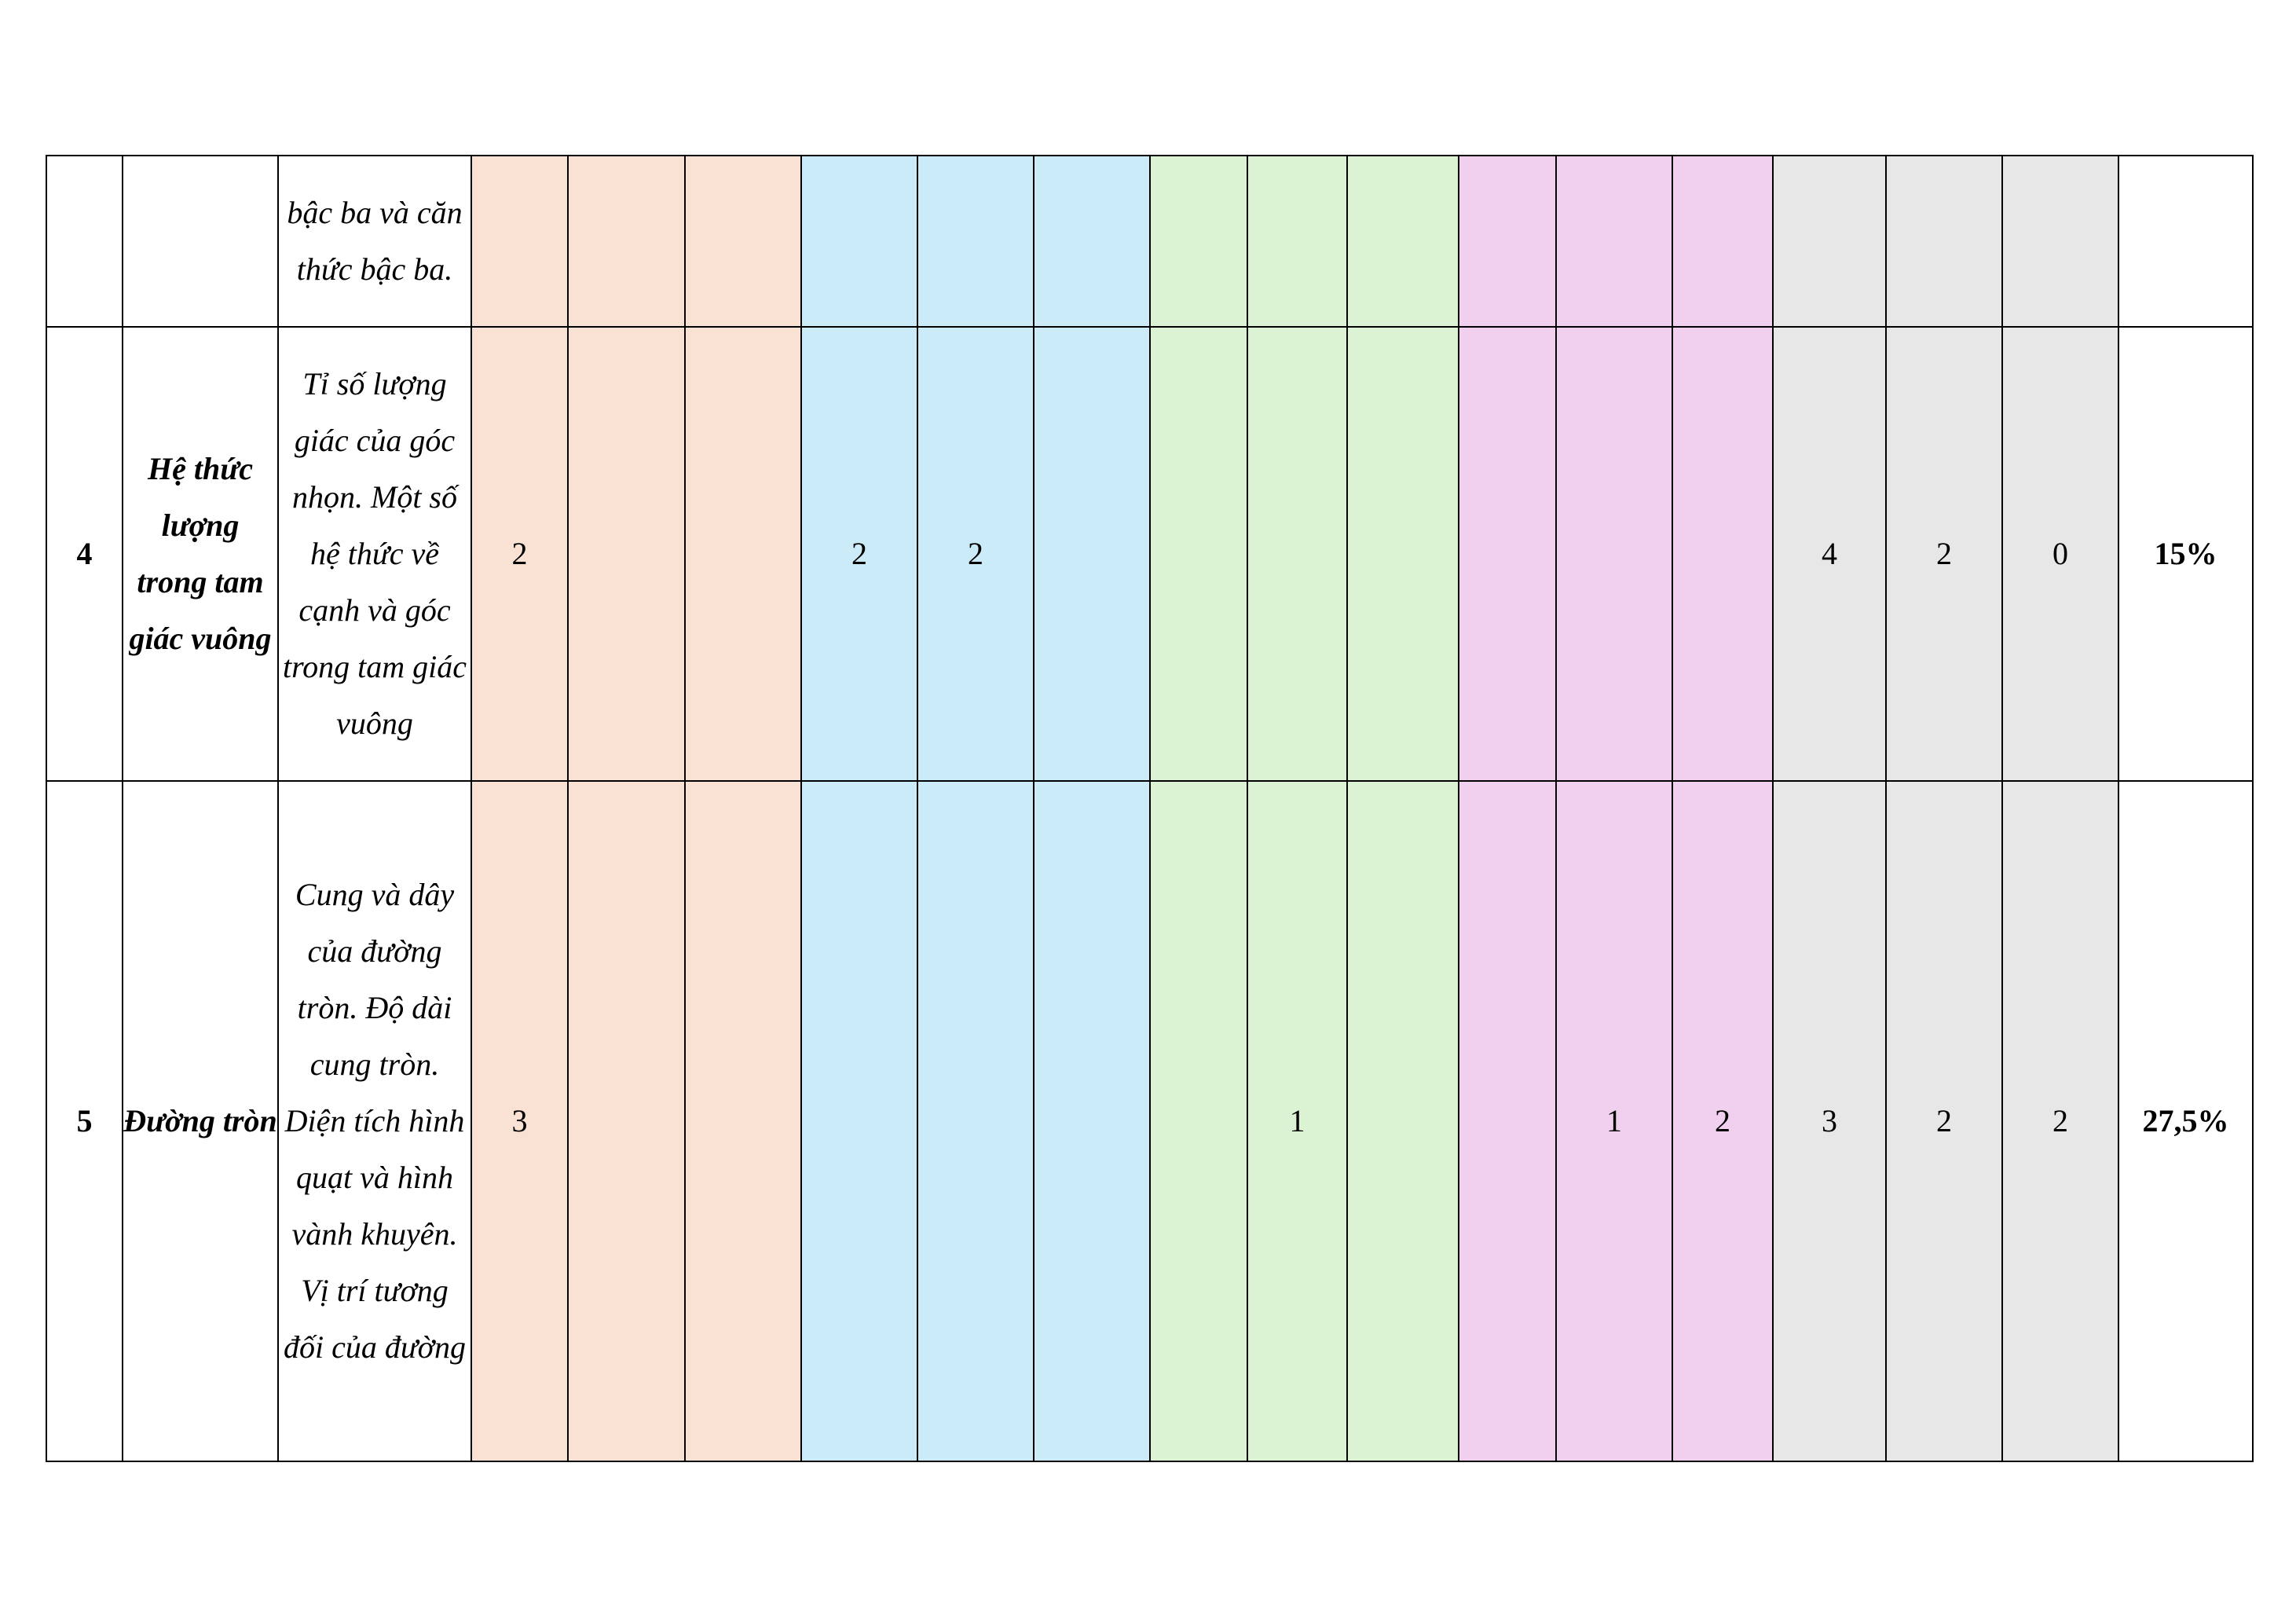  What do you see at coordinates (1829, 554) in the screenshot?
I see `total-cell: 4` at bounding box center [1829, 554].